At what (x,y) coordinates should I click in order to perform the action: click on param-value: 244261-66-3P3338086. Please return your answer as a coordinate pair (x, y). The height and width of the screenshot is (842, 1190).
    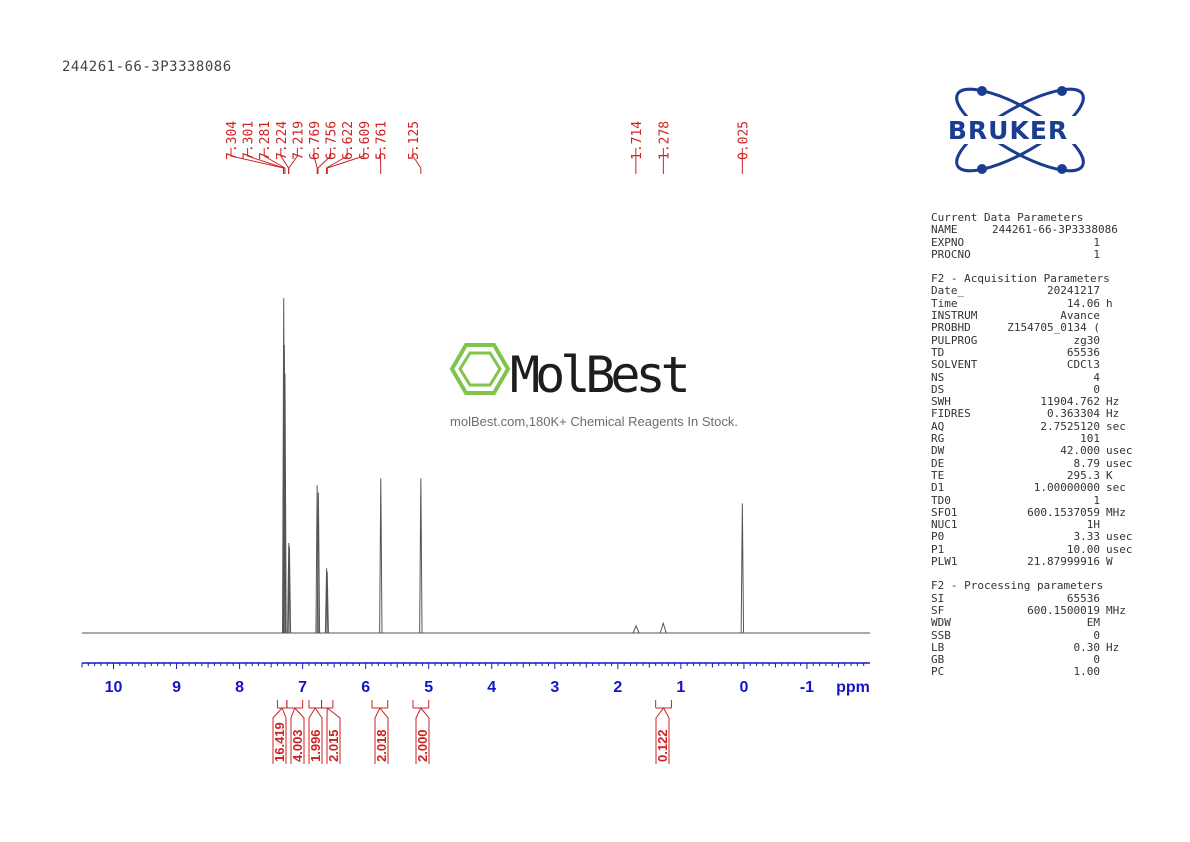
    Looking at the image, I should click on (1055, 230).